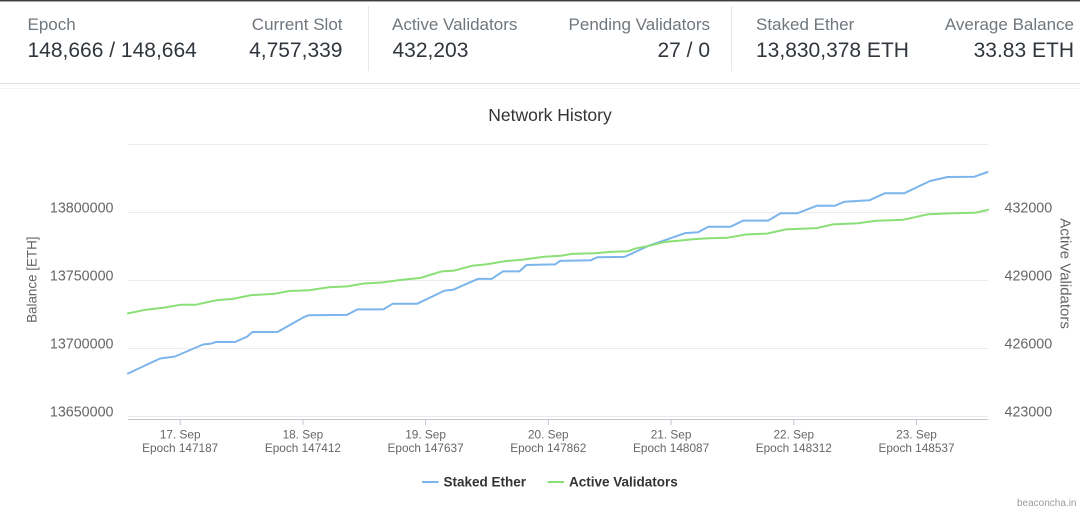 The image size is (1080, 516). Describe the element at coordinates (794, 448) in the screenshot. I see `svg-text: Epoch 148312` at that location.